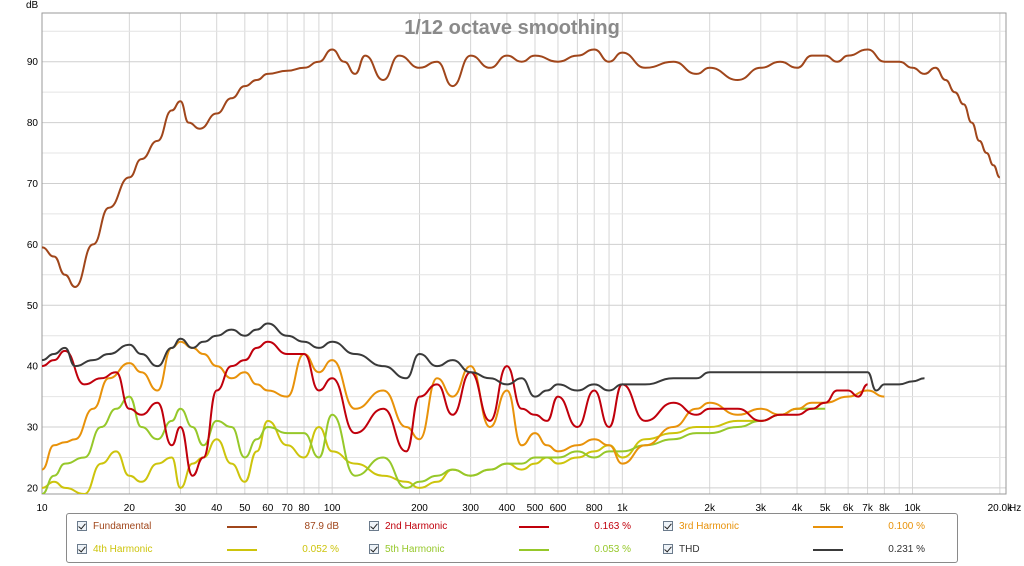  What do you see at coordinates (212, 550) in the screenshot?
I see `legend-item-4th-harmonic: 4th Harmonic 0.052 %` at bounding box center [212, 550].